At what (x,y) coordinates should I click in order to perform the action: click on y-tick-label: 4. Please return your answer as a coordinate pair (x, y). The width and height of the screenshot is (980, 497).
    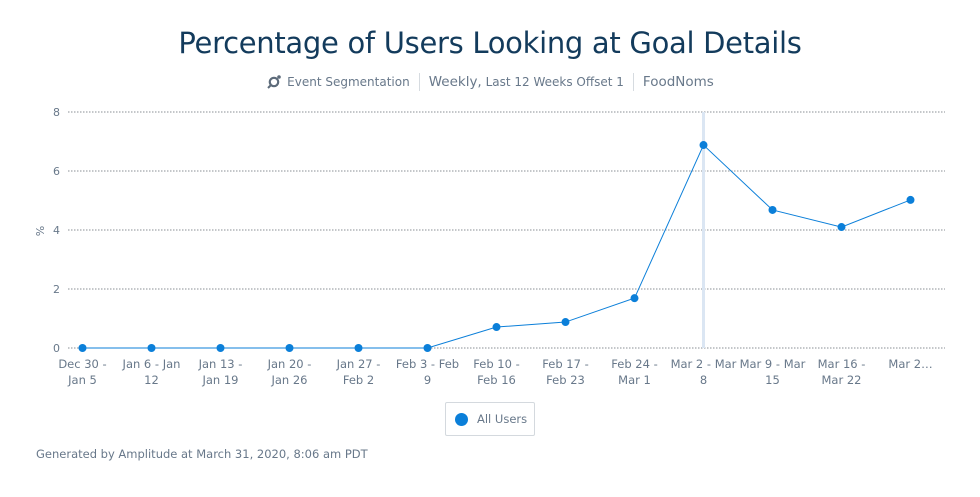
    Looking at the image, I should click on (56, 230).